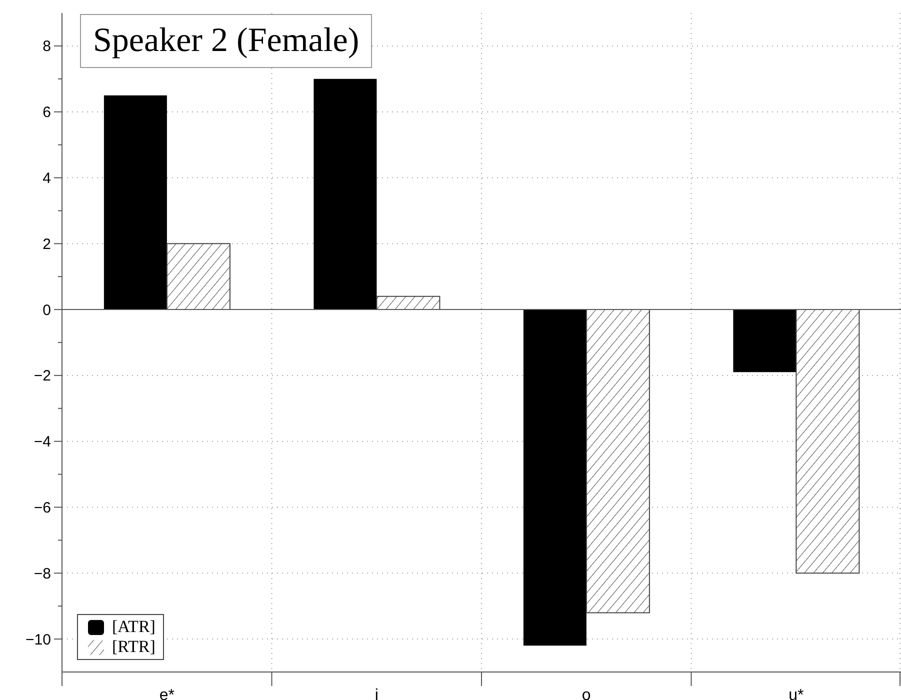 This screenshot has height=700, width=901. I want to click on y-tick-label: 0, so click(46, 310).